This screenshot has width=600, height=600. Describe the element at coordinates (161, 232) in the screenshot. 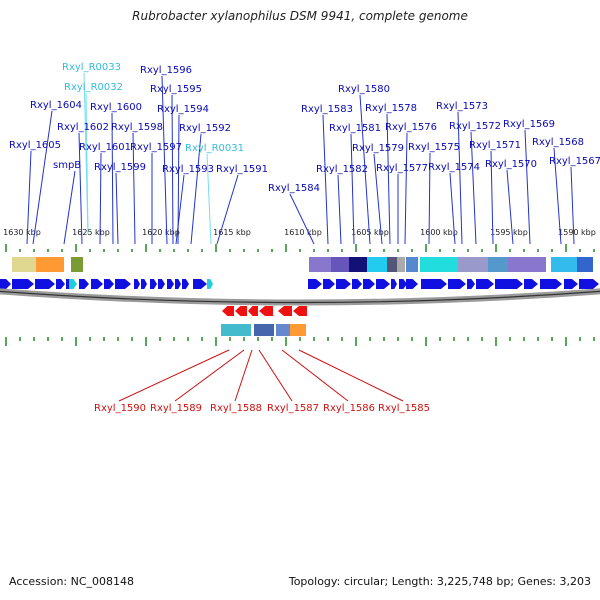

I see `tick-label: 1620 kbp` at that location.